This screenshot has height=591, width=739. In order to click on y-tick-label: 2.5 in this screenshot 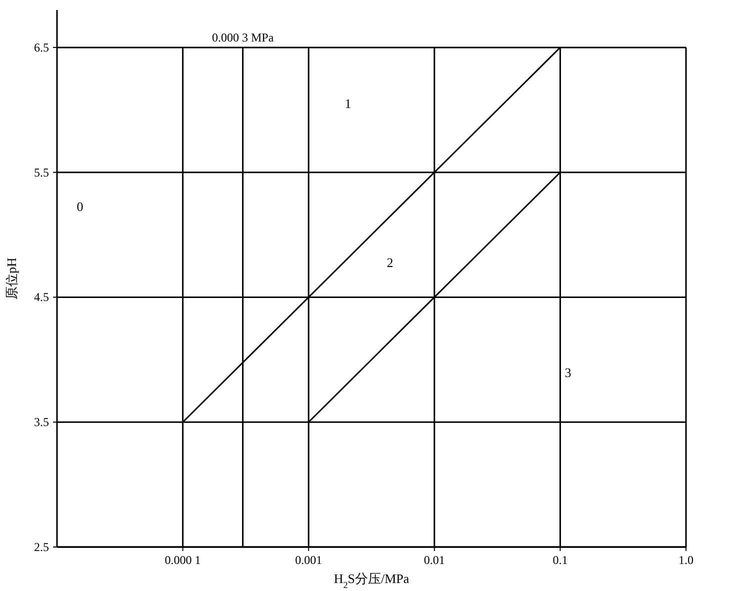, I will do `click(41, 547)`.